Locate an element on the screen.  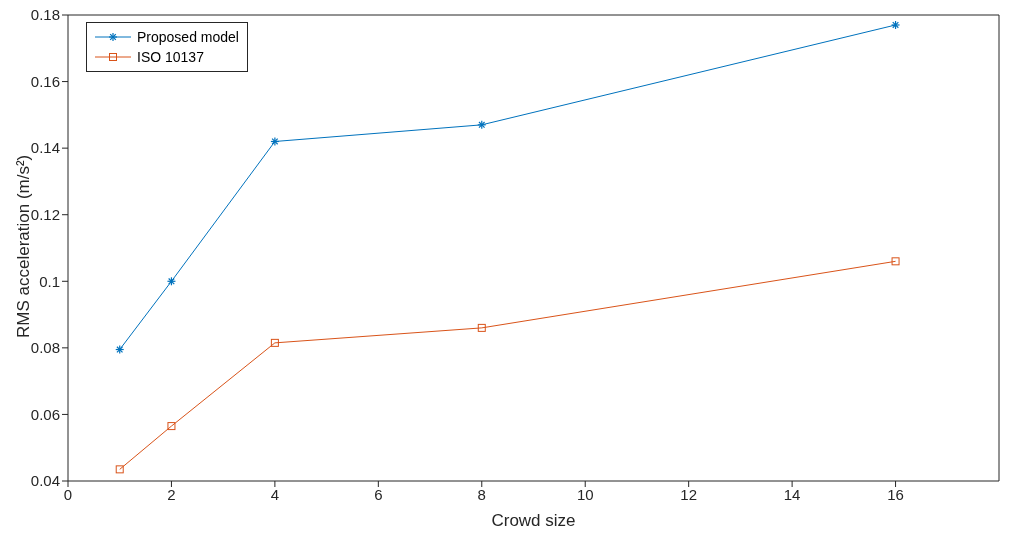
x-tick-label: 16 is located at coordinates (895, 494).